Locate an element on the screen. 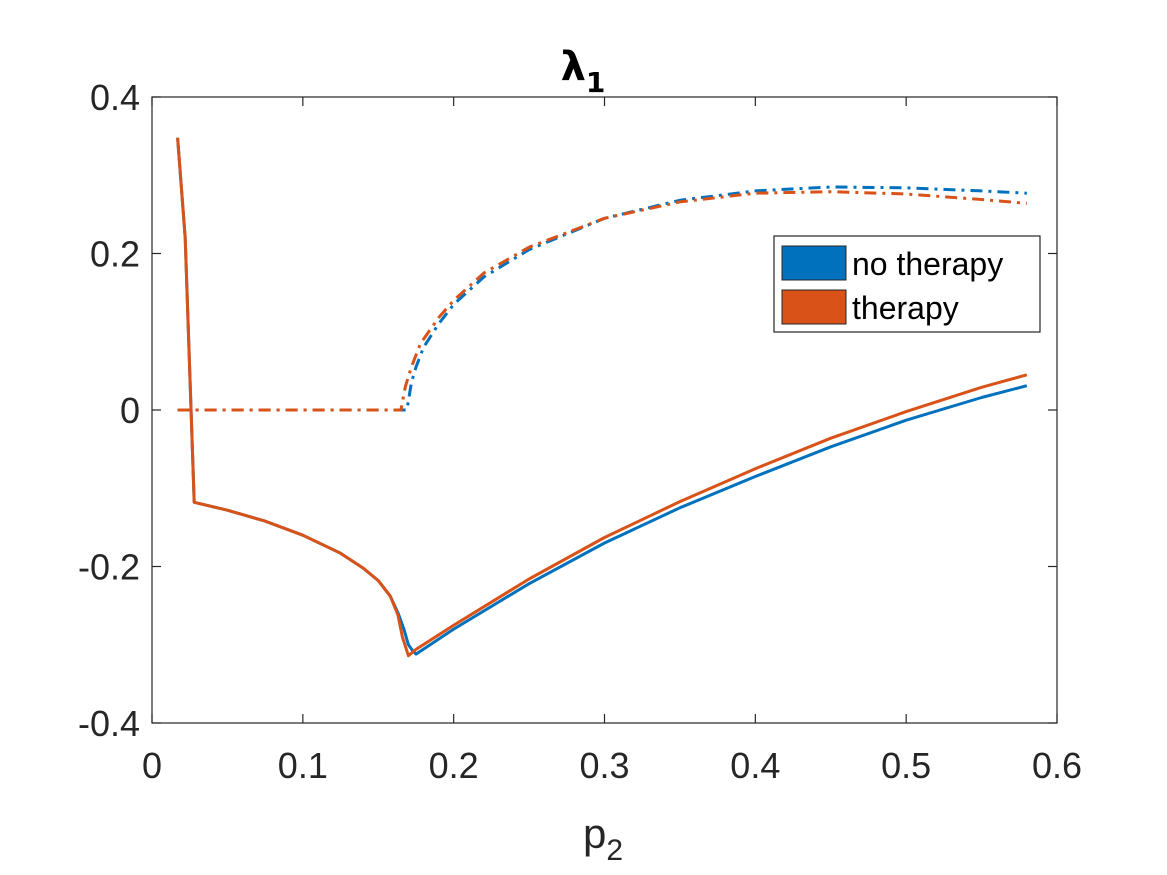 This screenshot has width=1167, height=875. legend-label: therapy is located at coordinates (905, 308).